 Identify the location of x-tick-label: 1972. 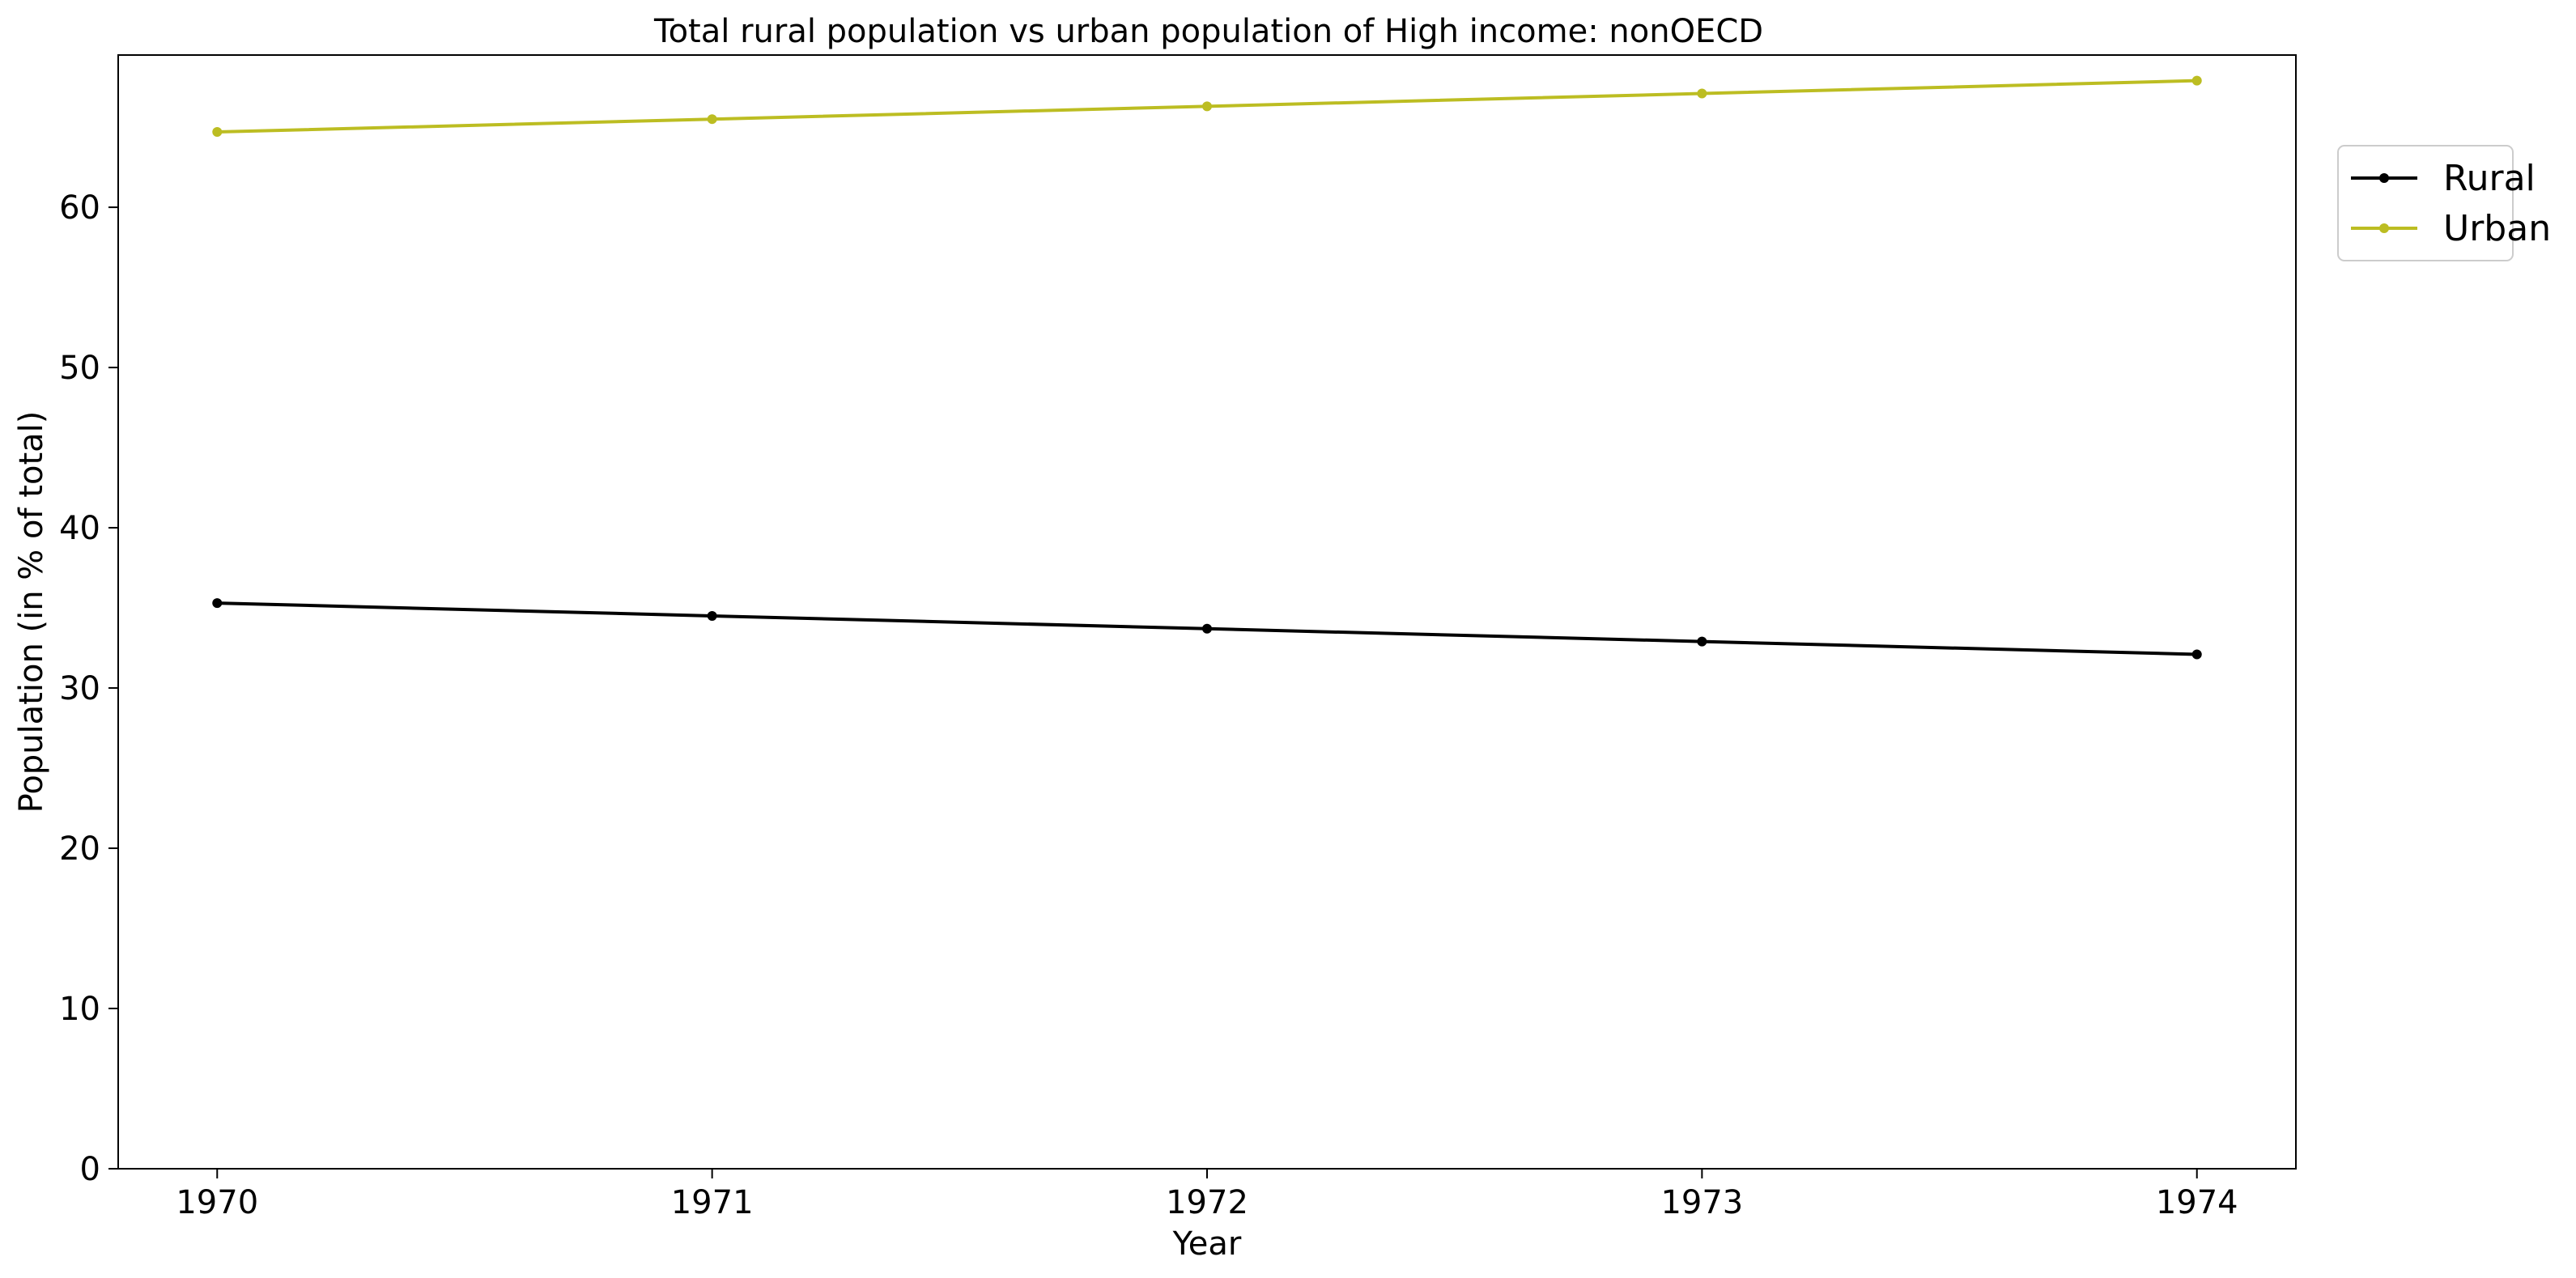
(1207, 1202).